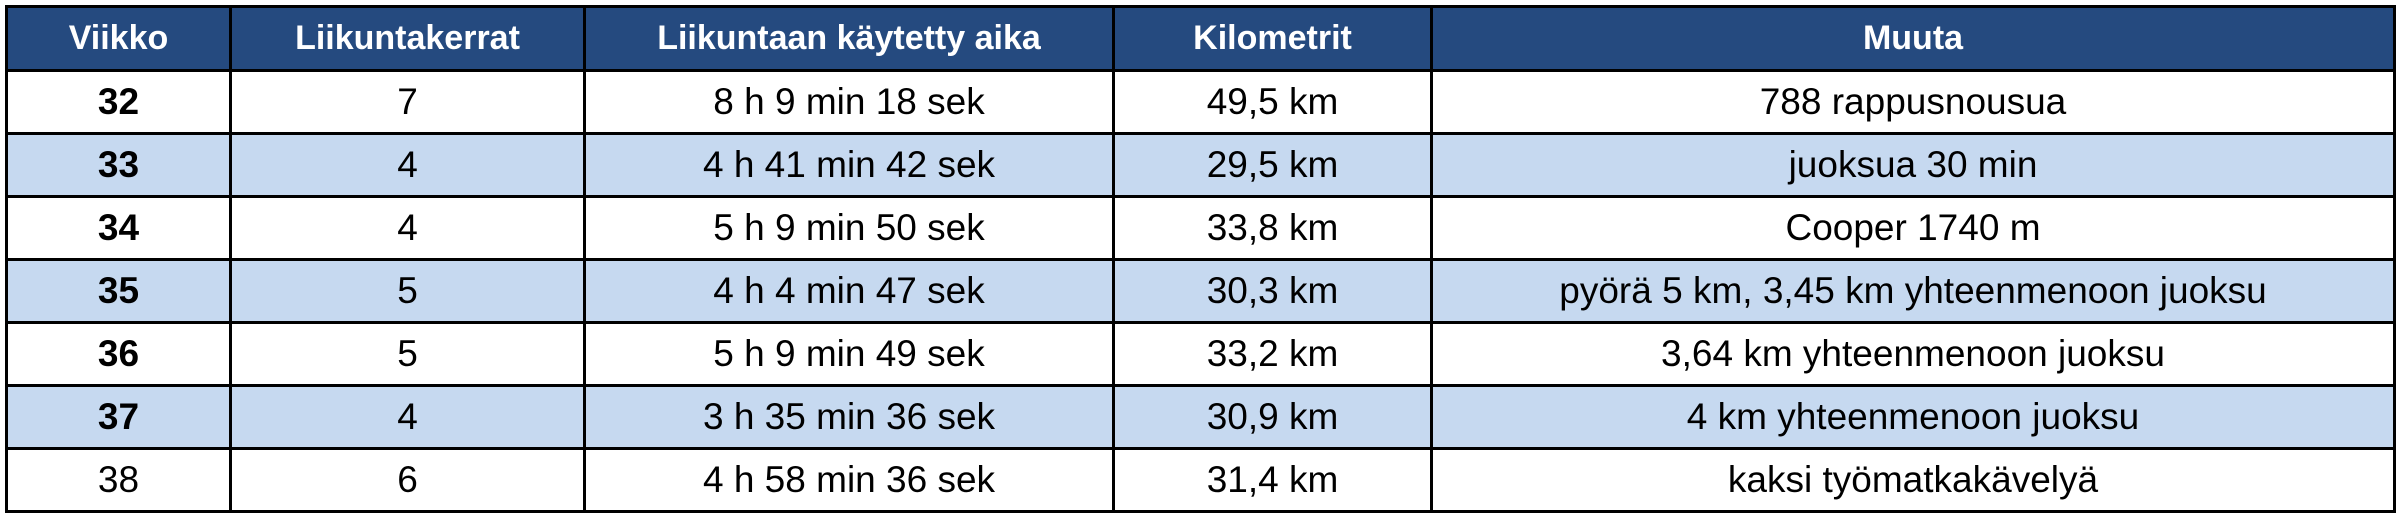  Describe the element at coordinates (1272, 165) in the screenshot. I see `table-cell: 29,5 km` at that location.